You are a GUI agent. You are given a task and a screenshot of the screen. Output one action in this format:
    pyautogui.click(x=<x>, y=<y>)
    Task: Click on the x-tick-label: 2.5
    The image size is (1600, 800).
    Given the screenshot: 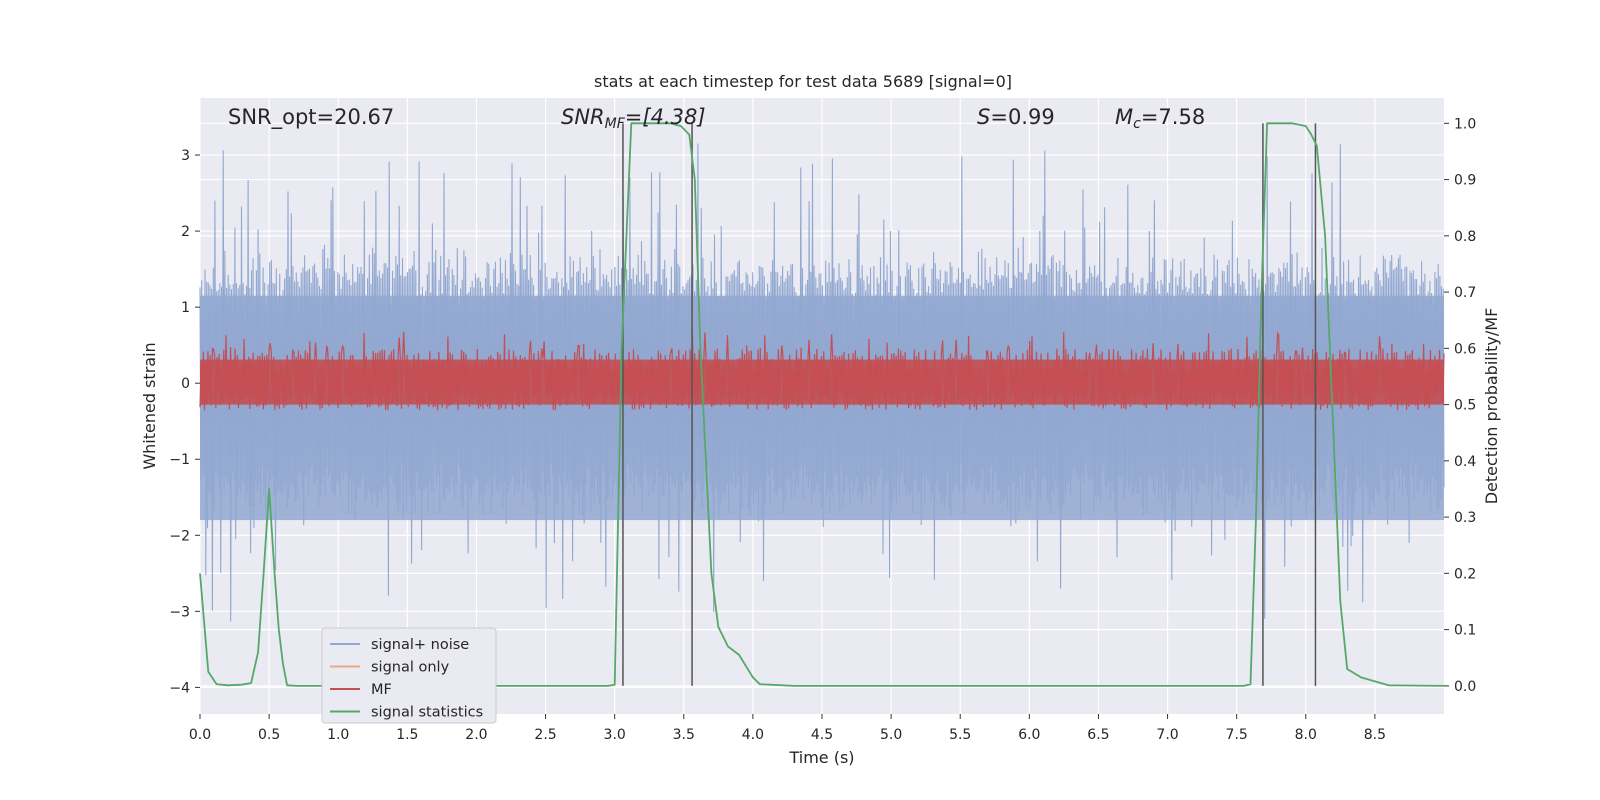 What is the action you would take?
    pyautogui.click(x=545, y=735)
    